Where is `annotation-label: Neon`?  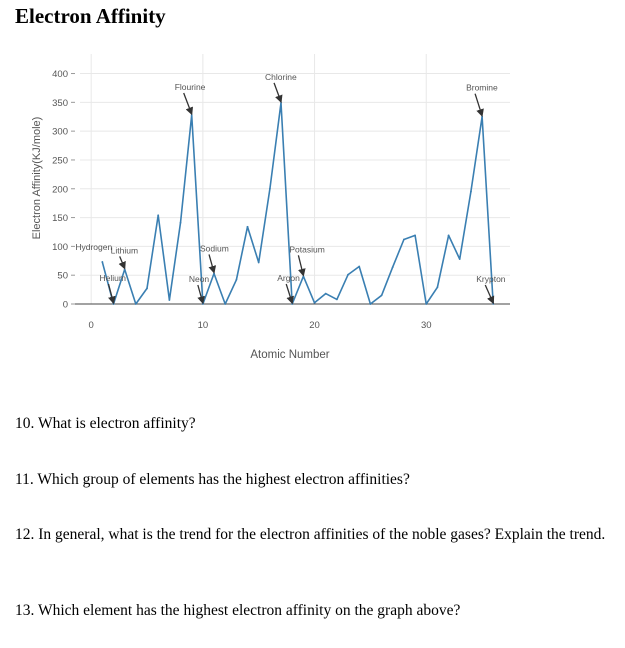
annotation-label: Neon is located at coordinates (199, 279).